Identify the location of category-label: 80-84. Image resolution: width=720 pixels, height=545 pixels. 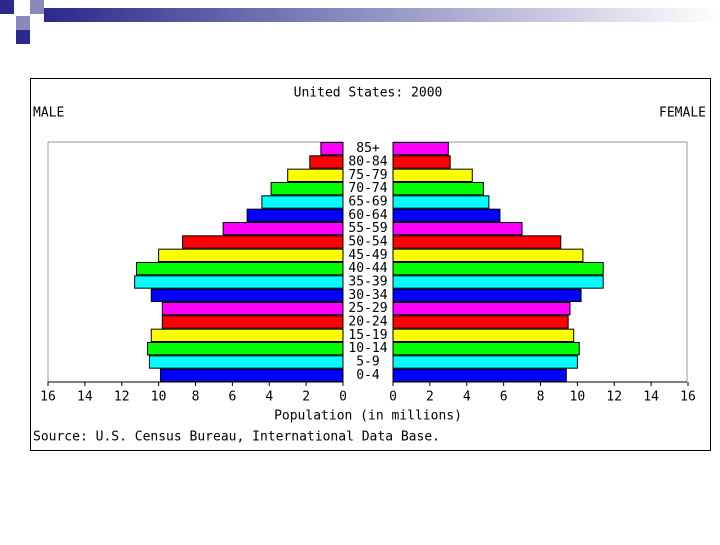
(367, 162).